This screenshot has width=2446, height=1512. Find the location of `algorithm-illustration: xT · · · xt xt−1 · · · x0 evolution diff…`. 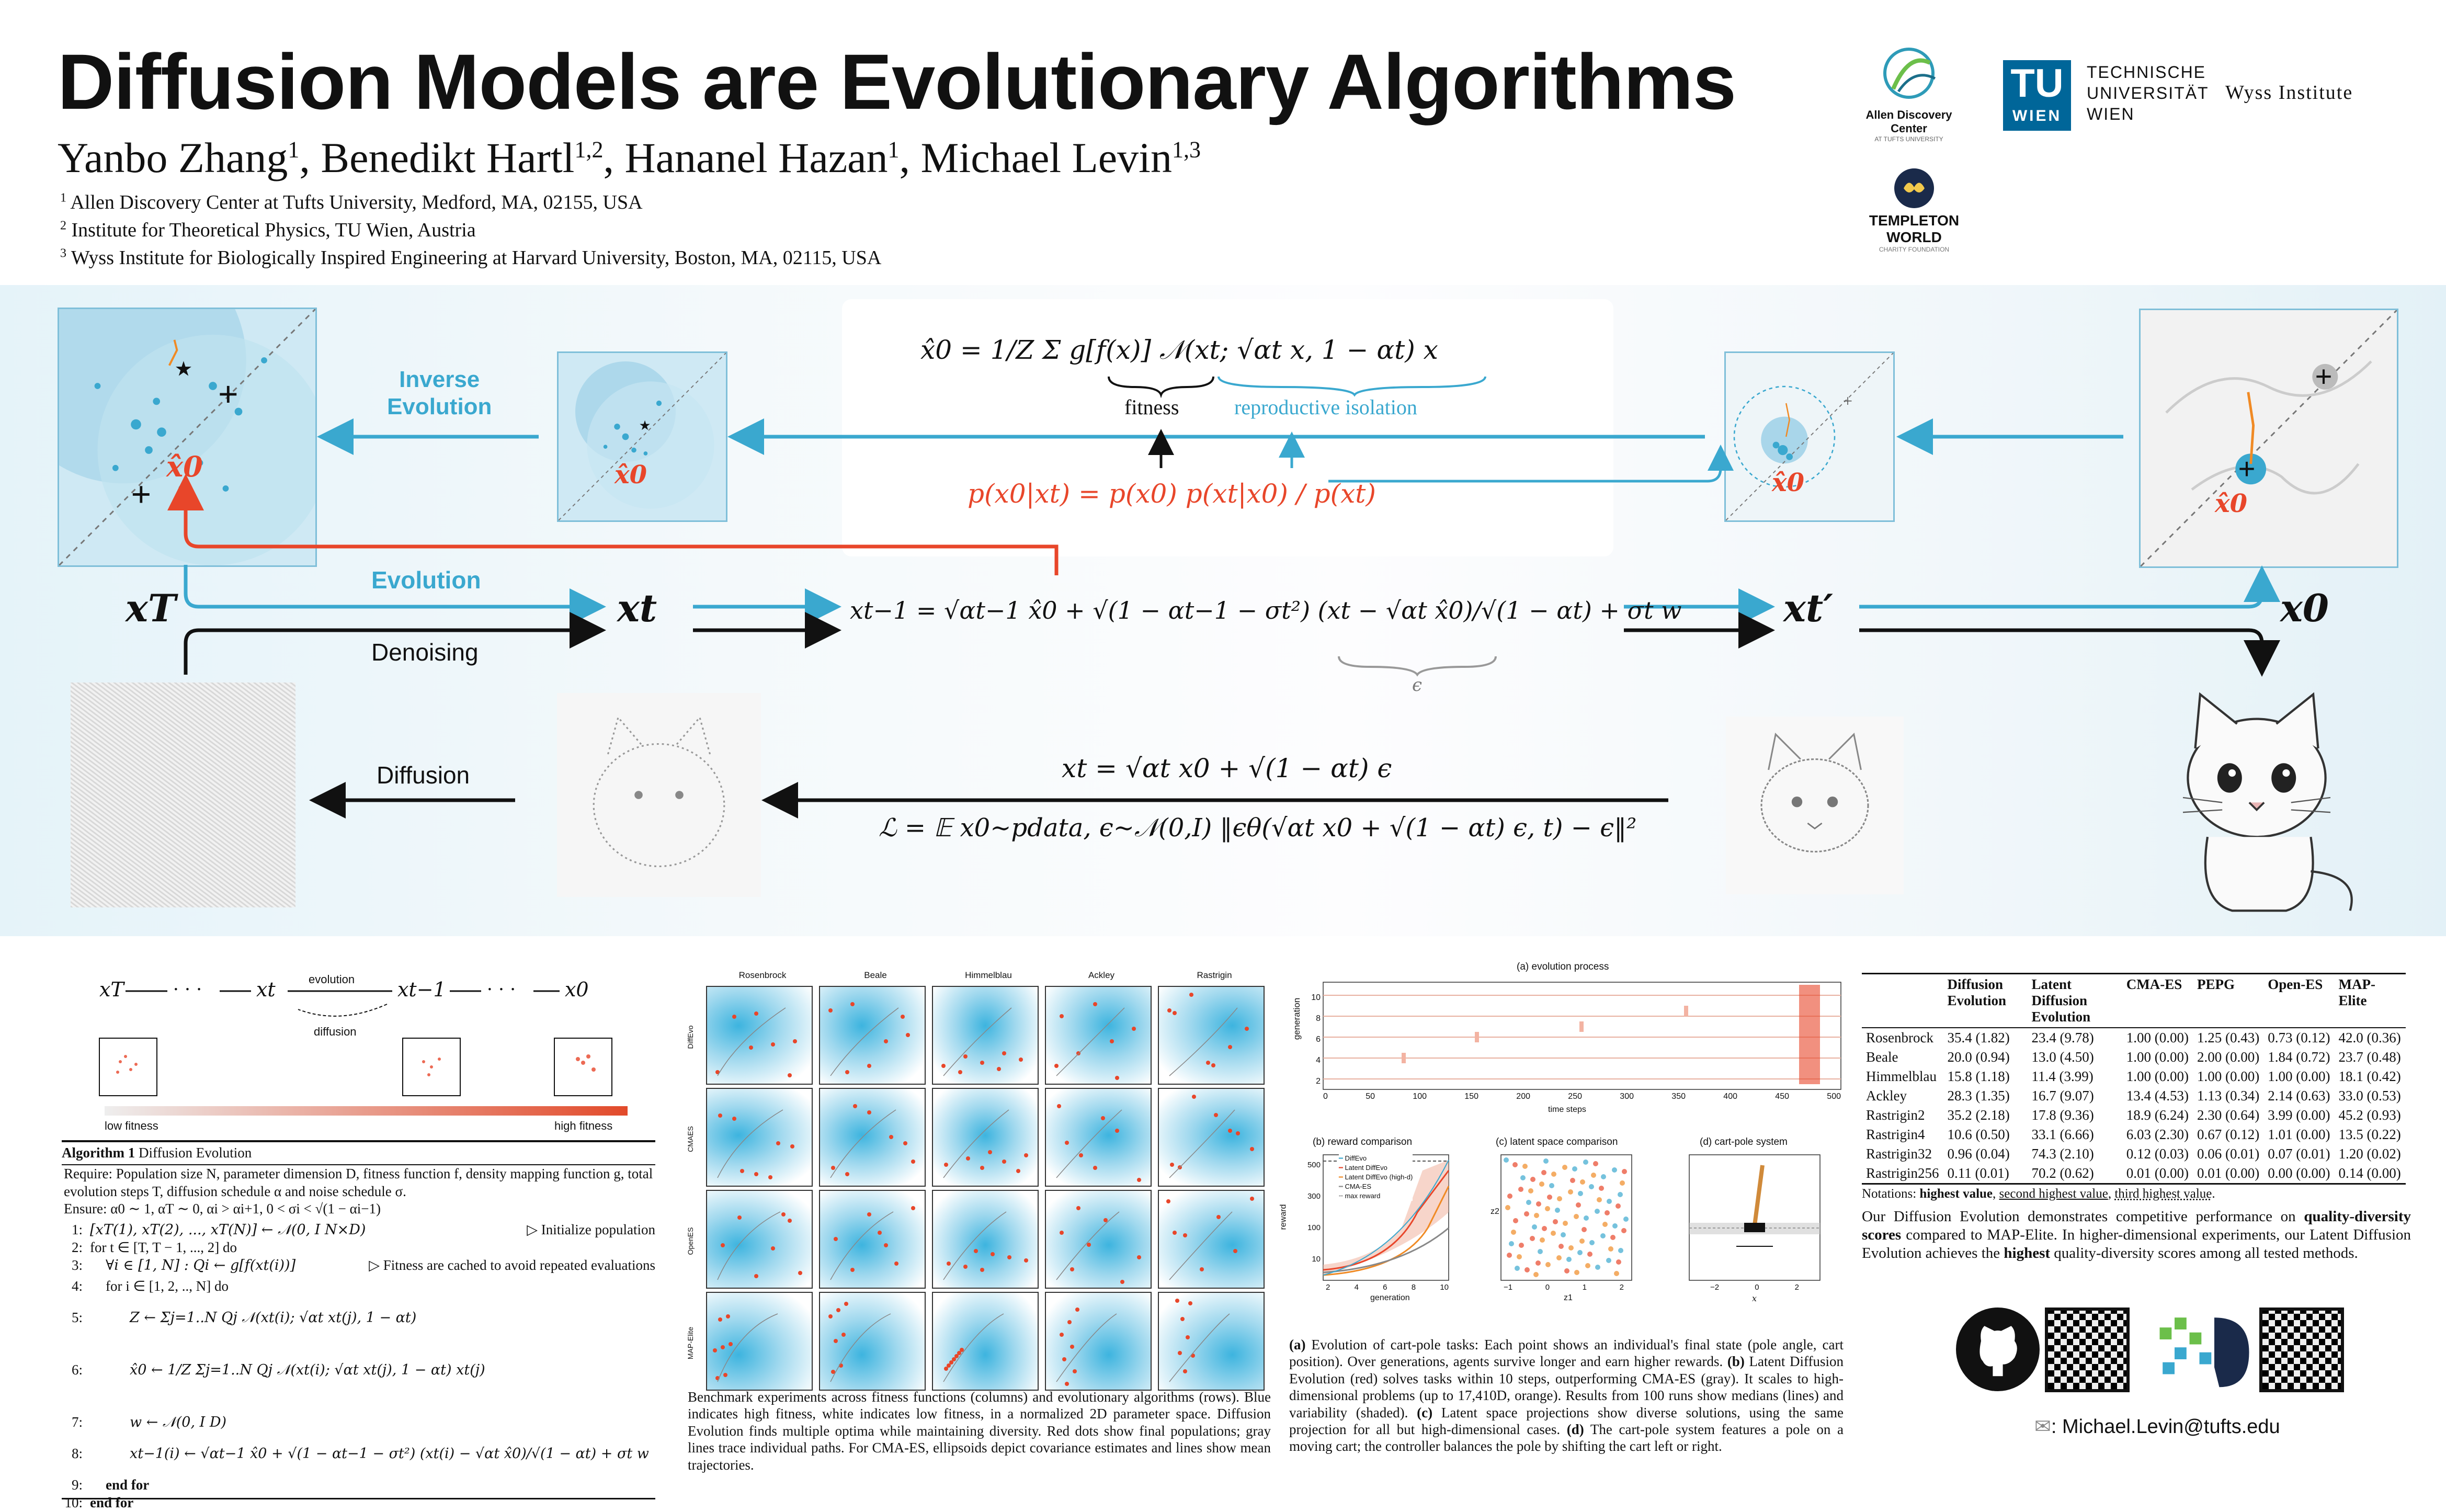

algorithm-illustration: xT · · · xt xt−1 · · · x0 evolution diff… is located at coordinates (366, 1052).